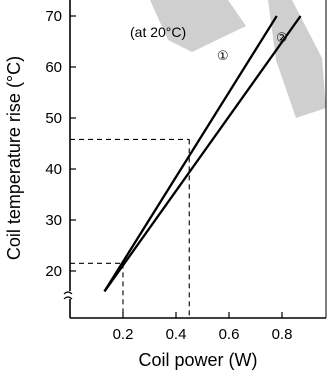  What do you see at coordinates (14, 158) in the screenshot?
I see `y-axis-label: Coil temperature rise (°C)` at bounding box center [14, 158].